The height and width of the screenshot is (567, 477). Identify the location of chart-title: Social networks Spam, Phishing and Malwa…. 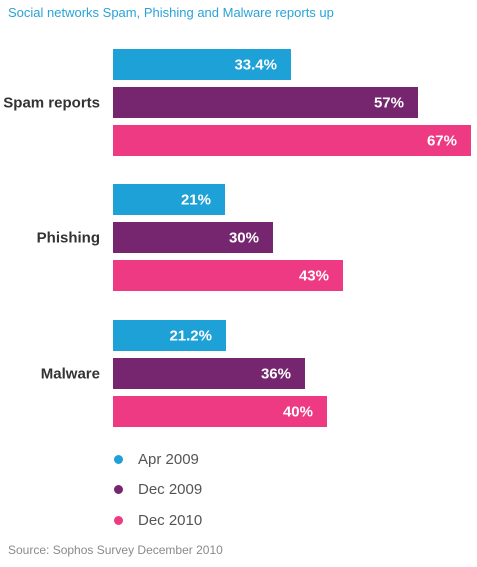
(171, 12).